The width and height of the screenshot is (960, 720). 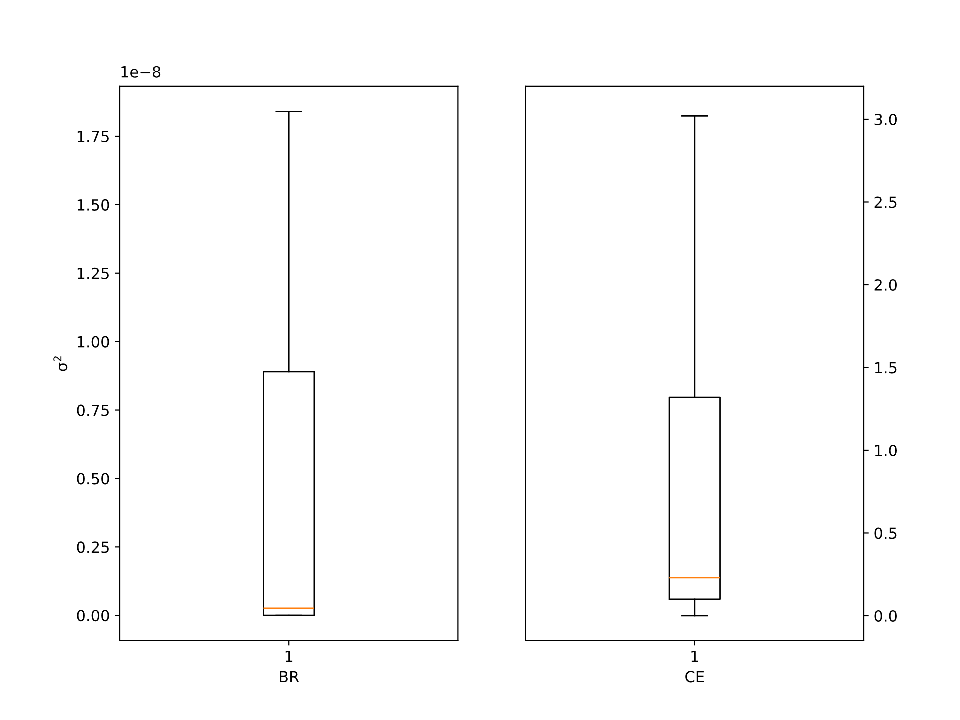 What do you see at coordinates (886, 120) in the screenshot?
I see `y-tick-label: 3.0` at bounding box center [886, 120].